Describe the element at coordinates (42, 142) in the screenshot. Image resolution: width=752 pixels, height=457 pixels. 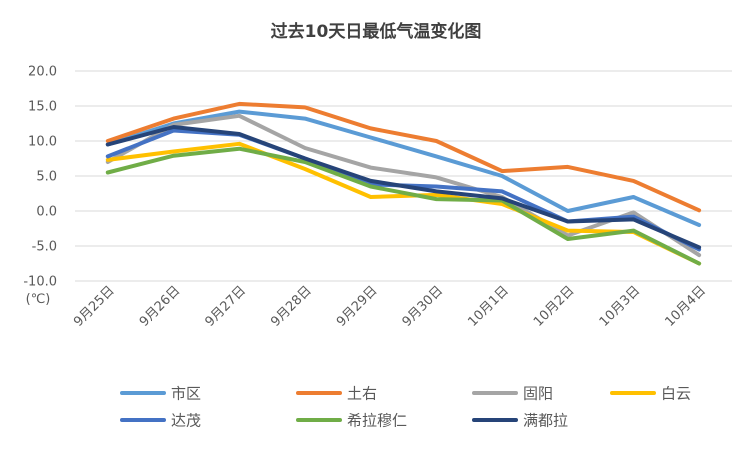
I see `y-tick-label: 10.0` at that location.